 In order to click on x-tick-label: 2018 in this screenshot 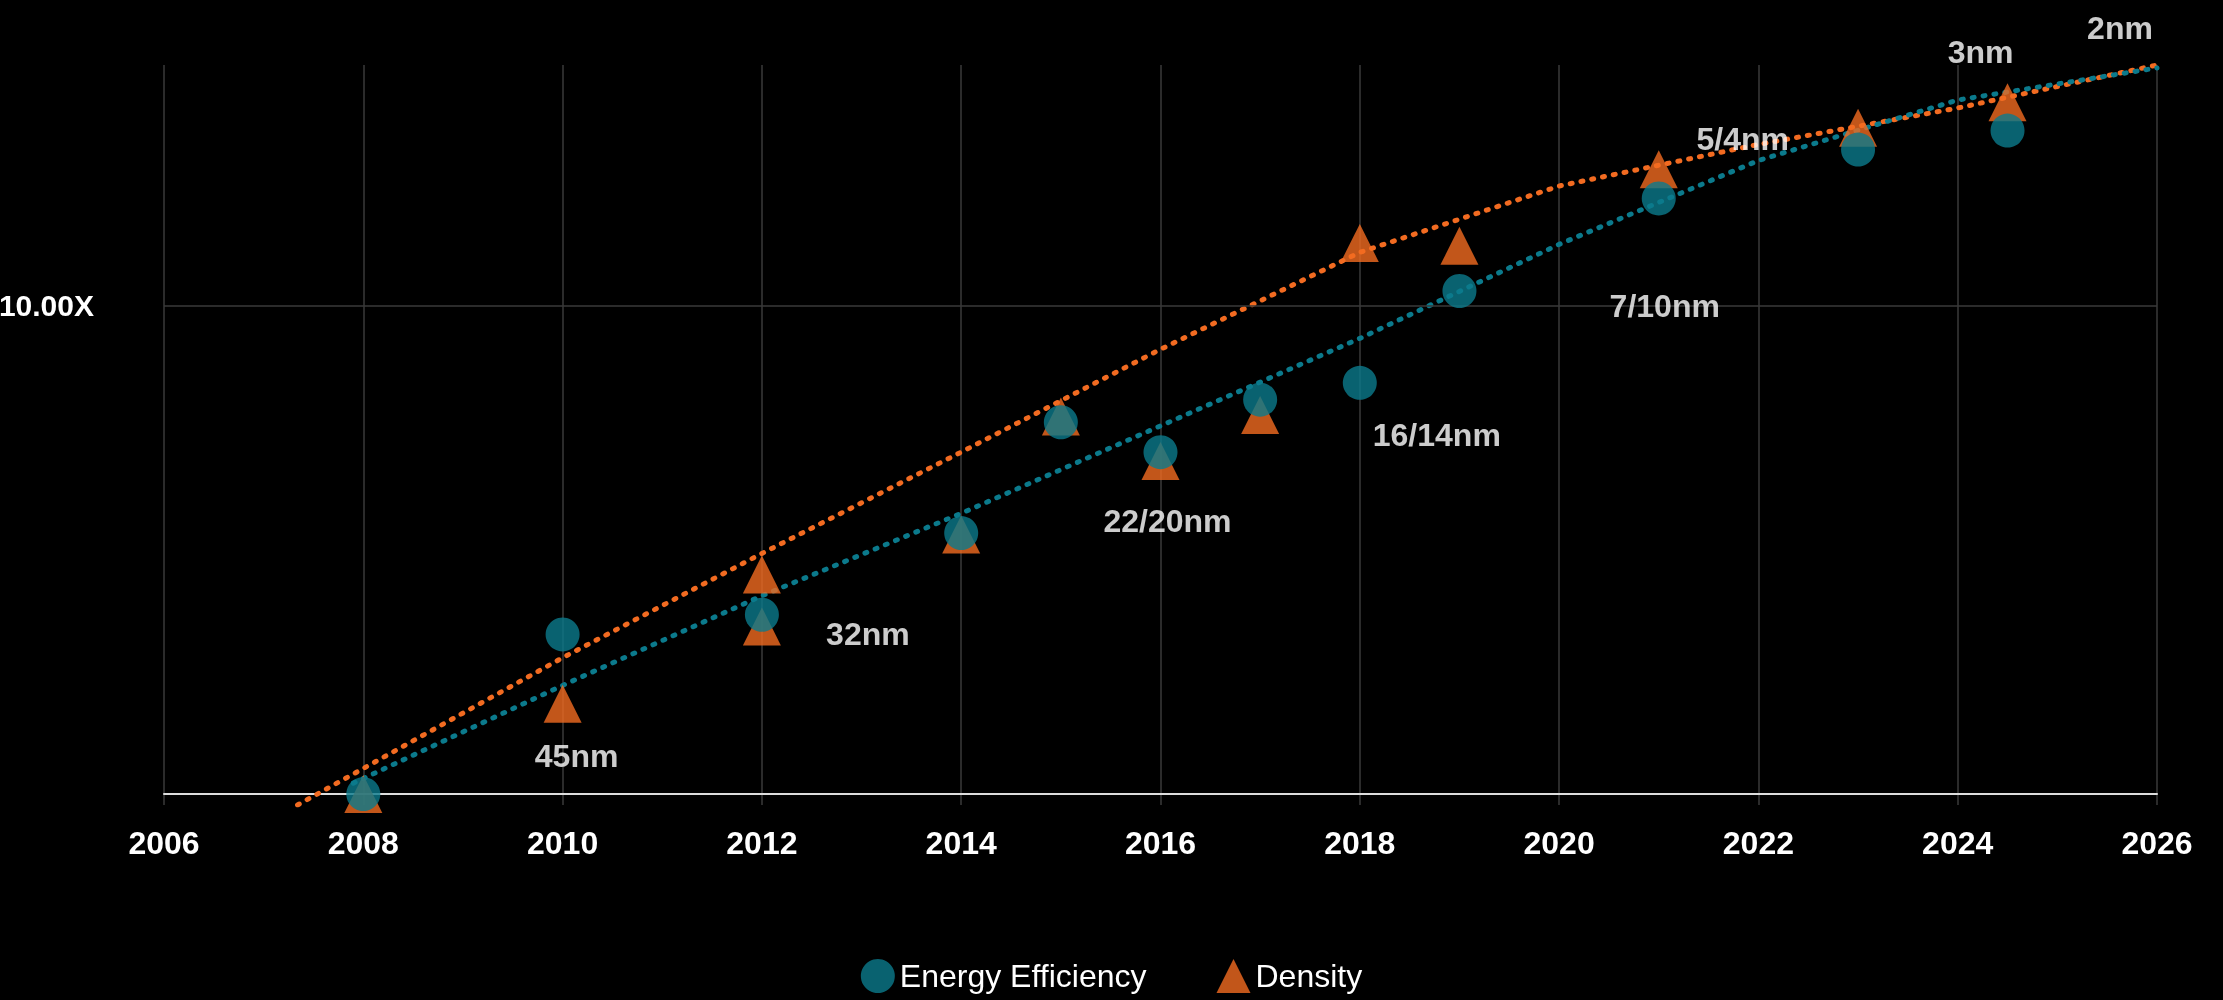, I will do `click(1360, 843)`.